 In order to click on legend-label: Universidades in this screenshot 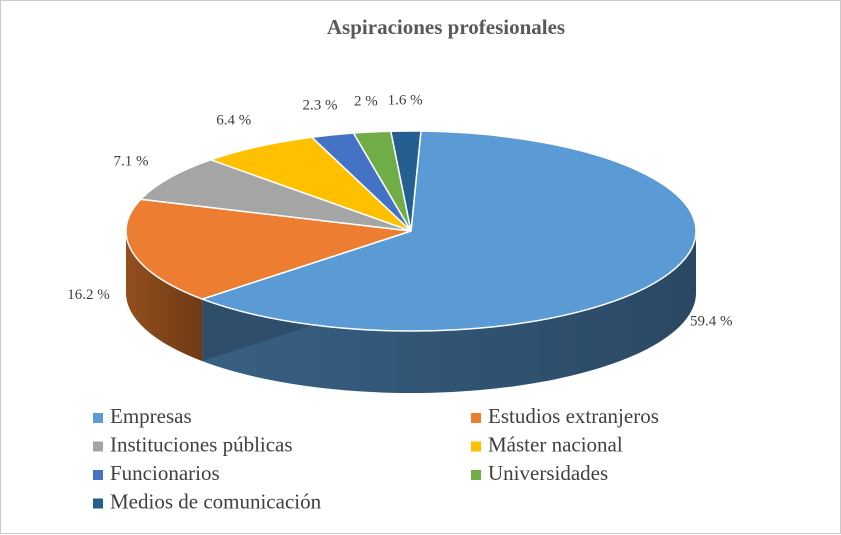, I will do `click(548, 473)`.